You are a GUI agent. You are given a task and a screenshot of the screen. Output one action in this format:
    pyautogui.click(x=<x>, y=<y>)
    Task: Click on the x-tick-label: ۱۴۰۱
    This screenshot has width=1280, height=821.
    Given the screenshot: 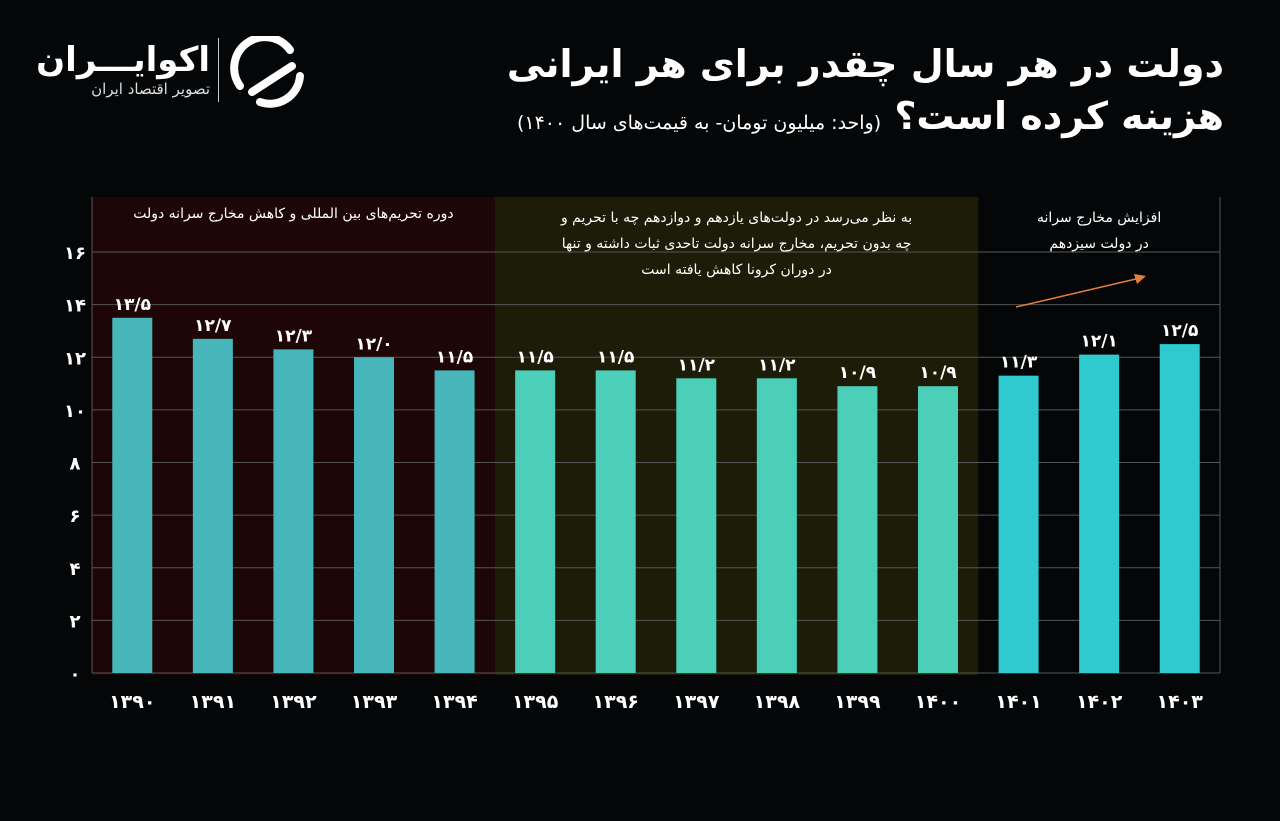 What is the action you would take?
    pyautogui.click(x=1018, y=702)
    